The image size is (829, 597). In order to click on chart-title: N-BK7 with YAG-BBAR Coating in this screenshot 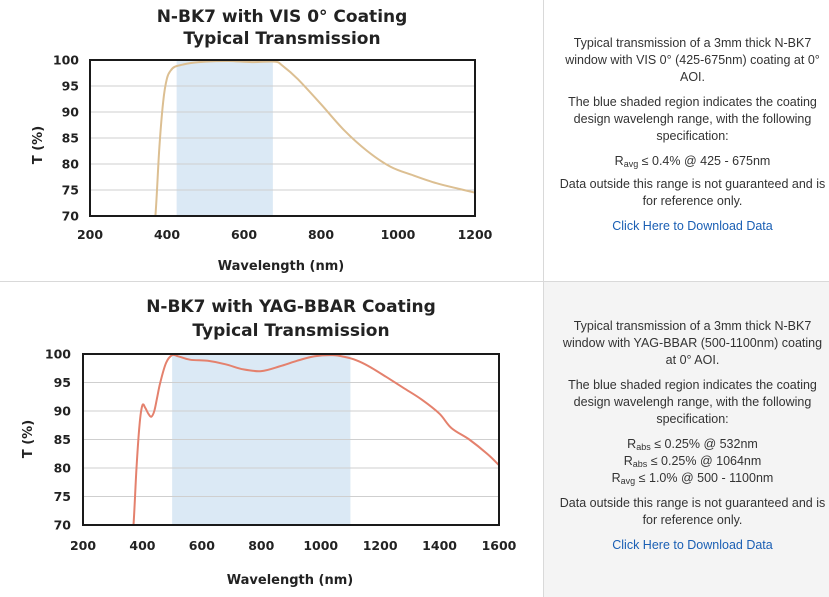, I will do `click(291, 307)`.